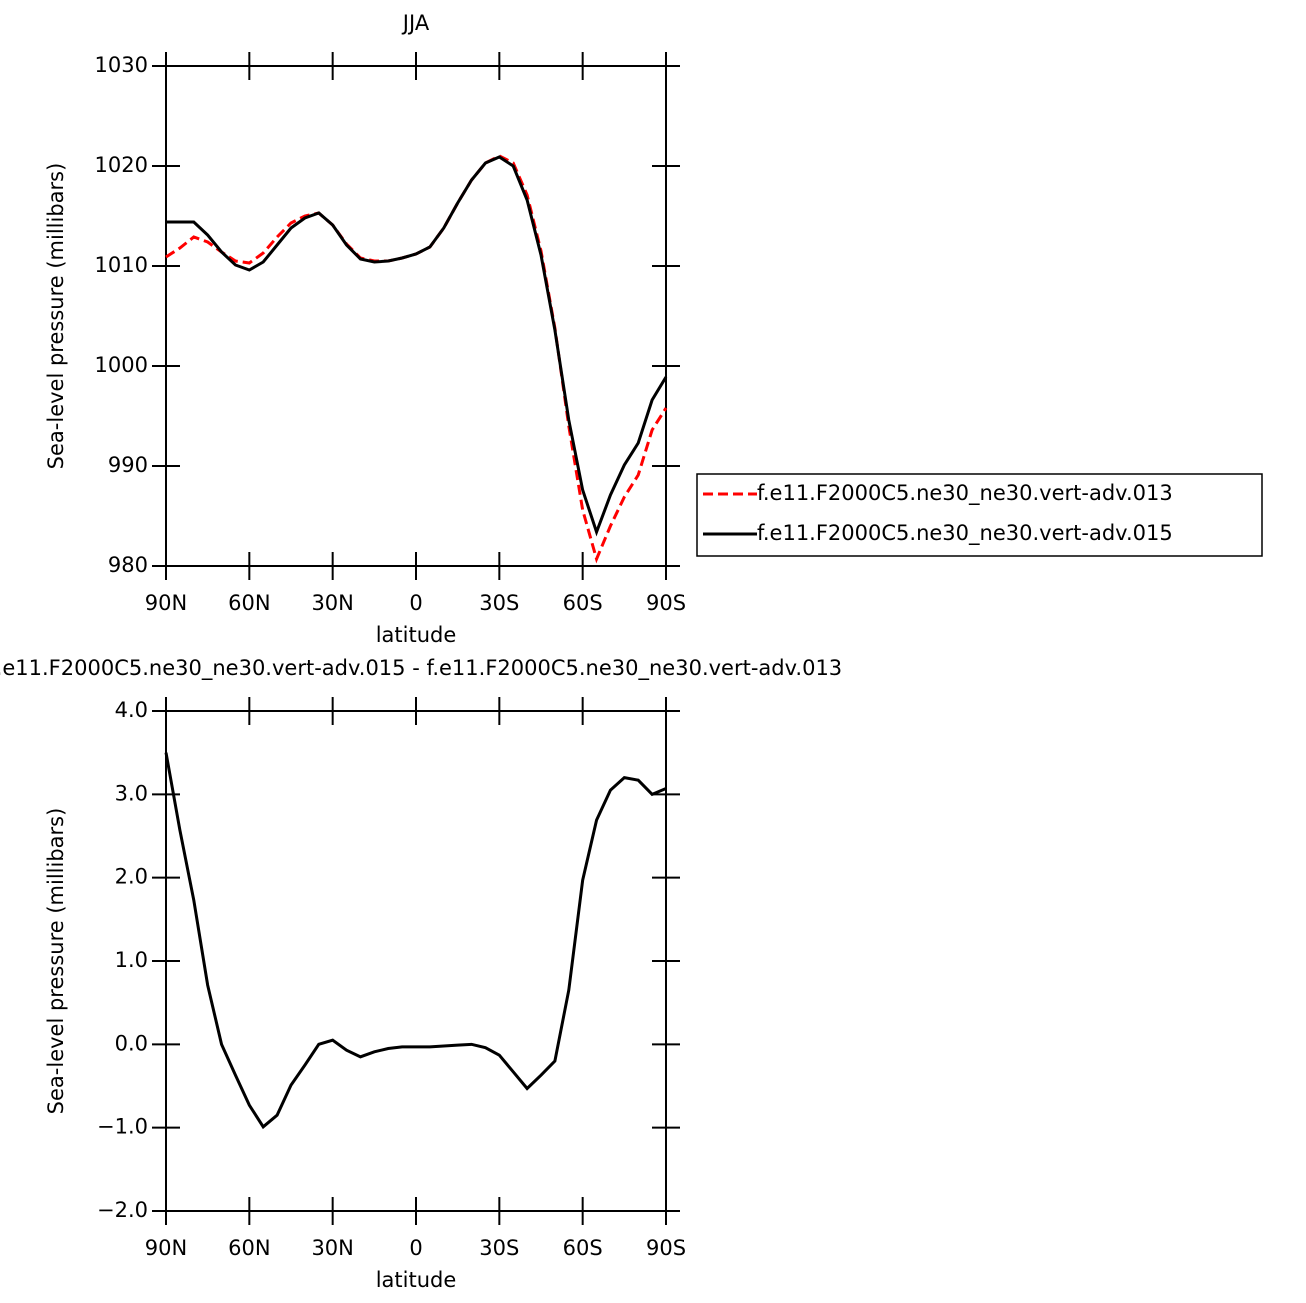  What do you see at coordinates (128, 565) in the screenshot?
I see `y-tick-label: 980` at bounding box center [128, 565].